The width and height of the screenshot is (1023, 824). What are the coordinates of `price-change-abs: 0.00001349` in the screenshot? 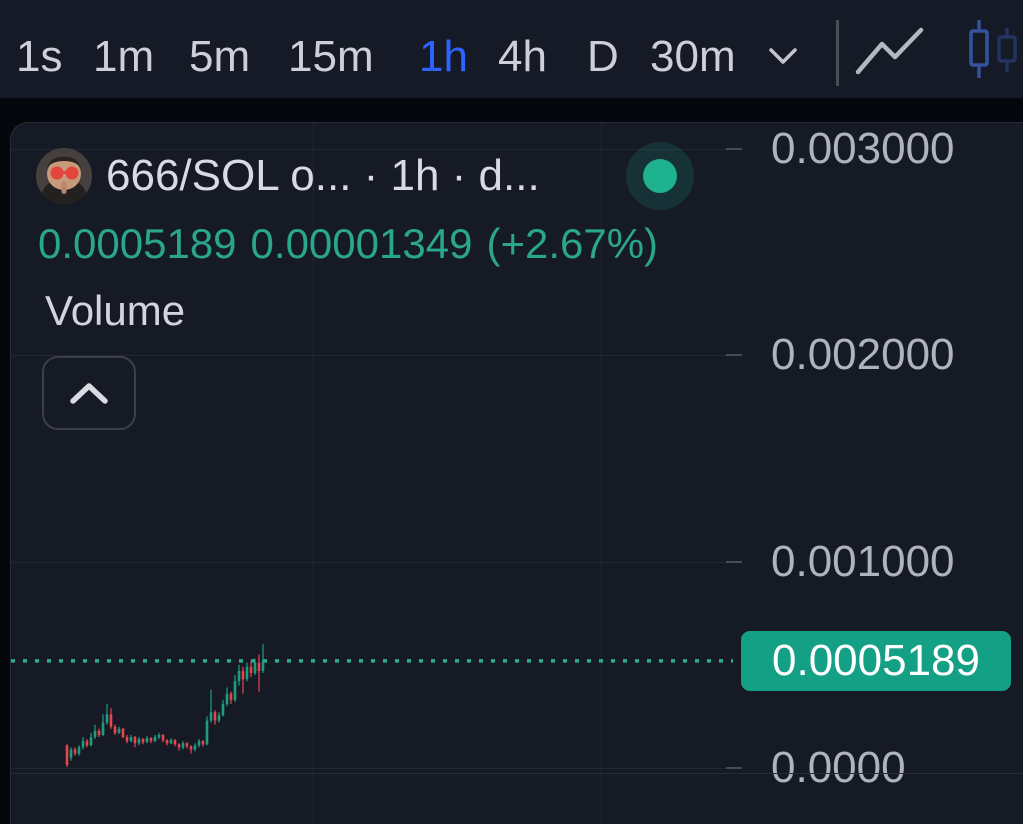 It's located at (361, 243).